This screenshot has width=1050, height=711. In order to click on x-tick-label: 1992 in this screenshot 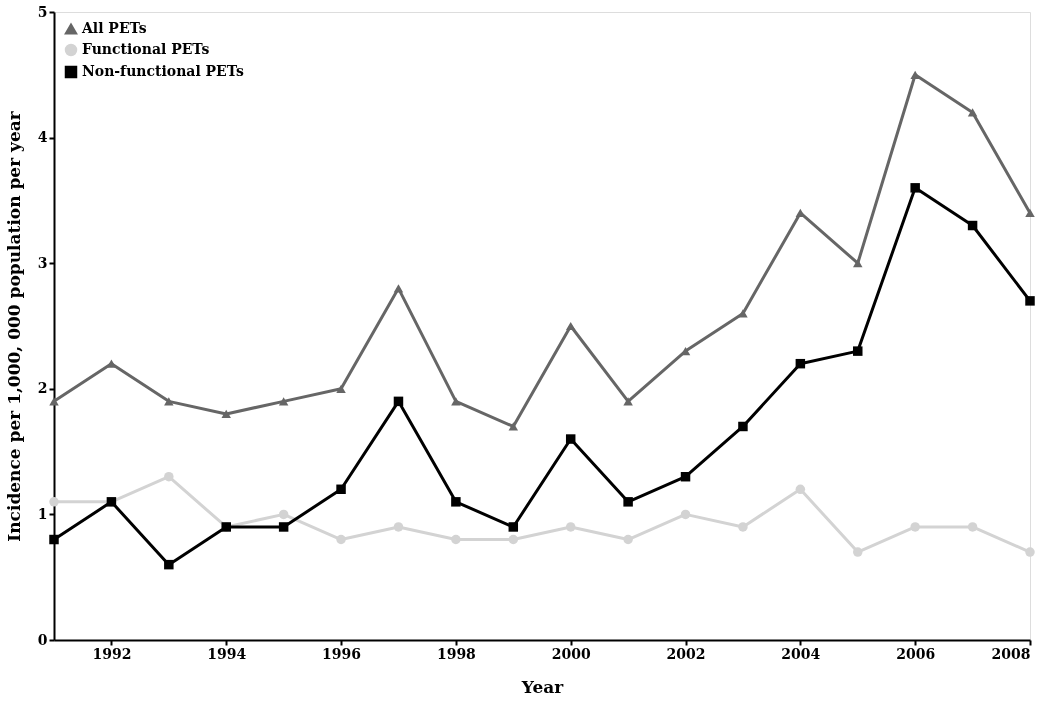, I will do `click(112, 653)`.